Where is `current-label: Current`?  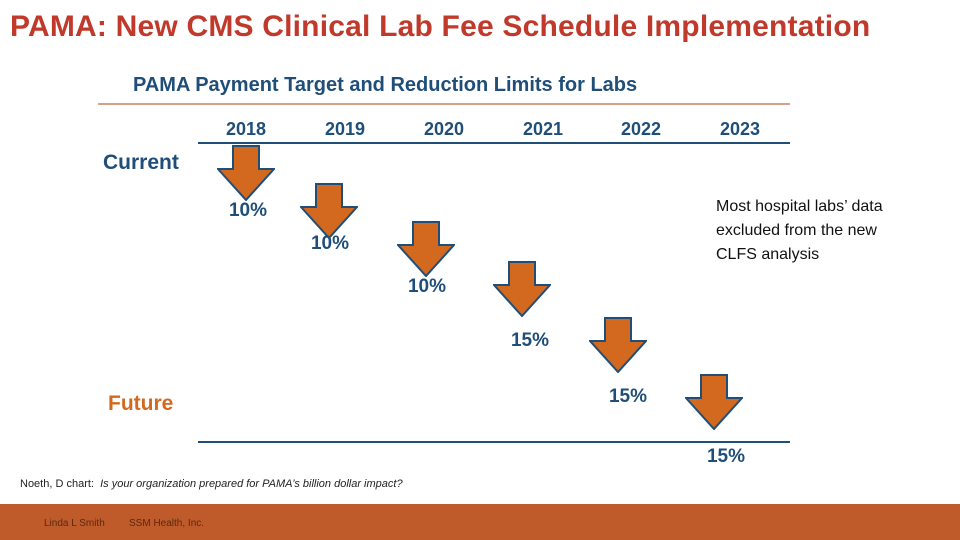
current-label: Current is located at coordinates (141, 162).